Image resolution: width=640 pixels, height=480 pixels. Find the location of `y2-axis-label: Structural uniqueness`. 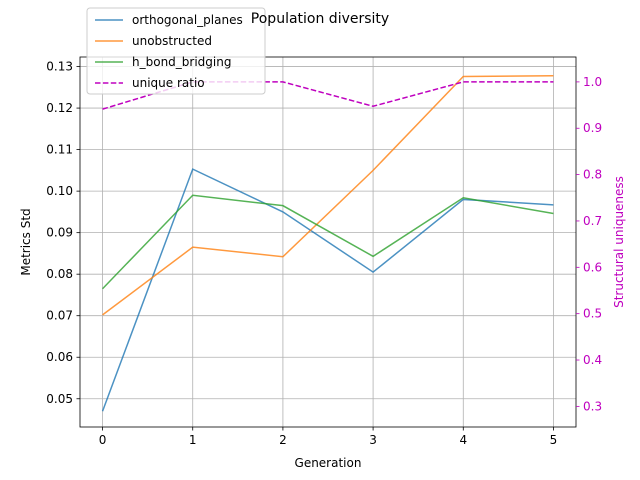

y2-axis-label: Structural uniqueness is located at coordinates (619, 242).